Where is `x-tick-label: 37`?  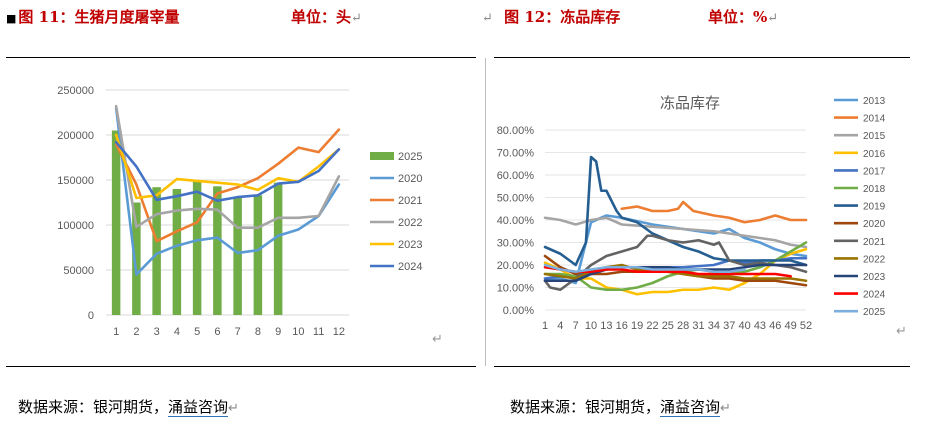 x-tick-label: 37 is located at coordinates (729, 326).